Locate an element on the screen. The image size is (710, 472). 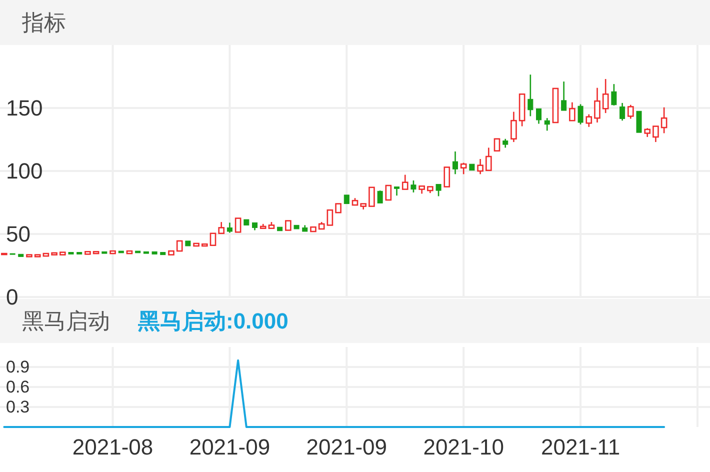
y-tick-label: 100 is located at coordinates (24, 171).